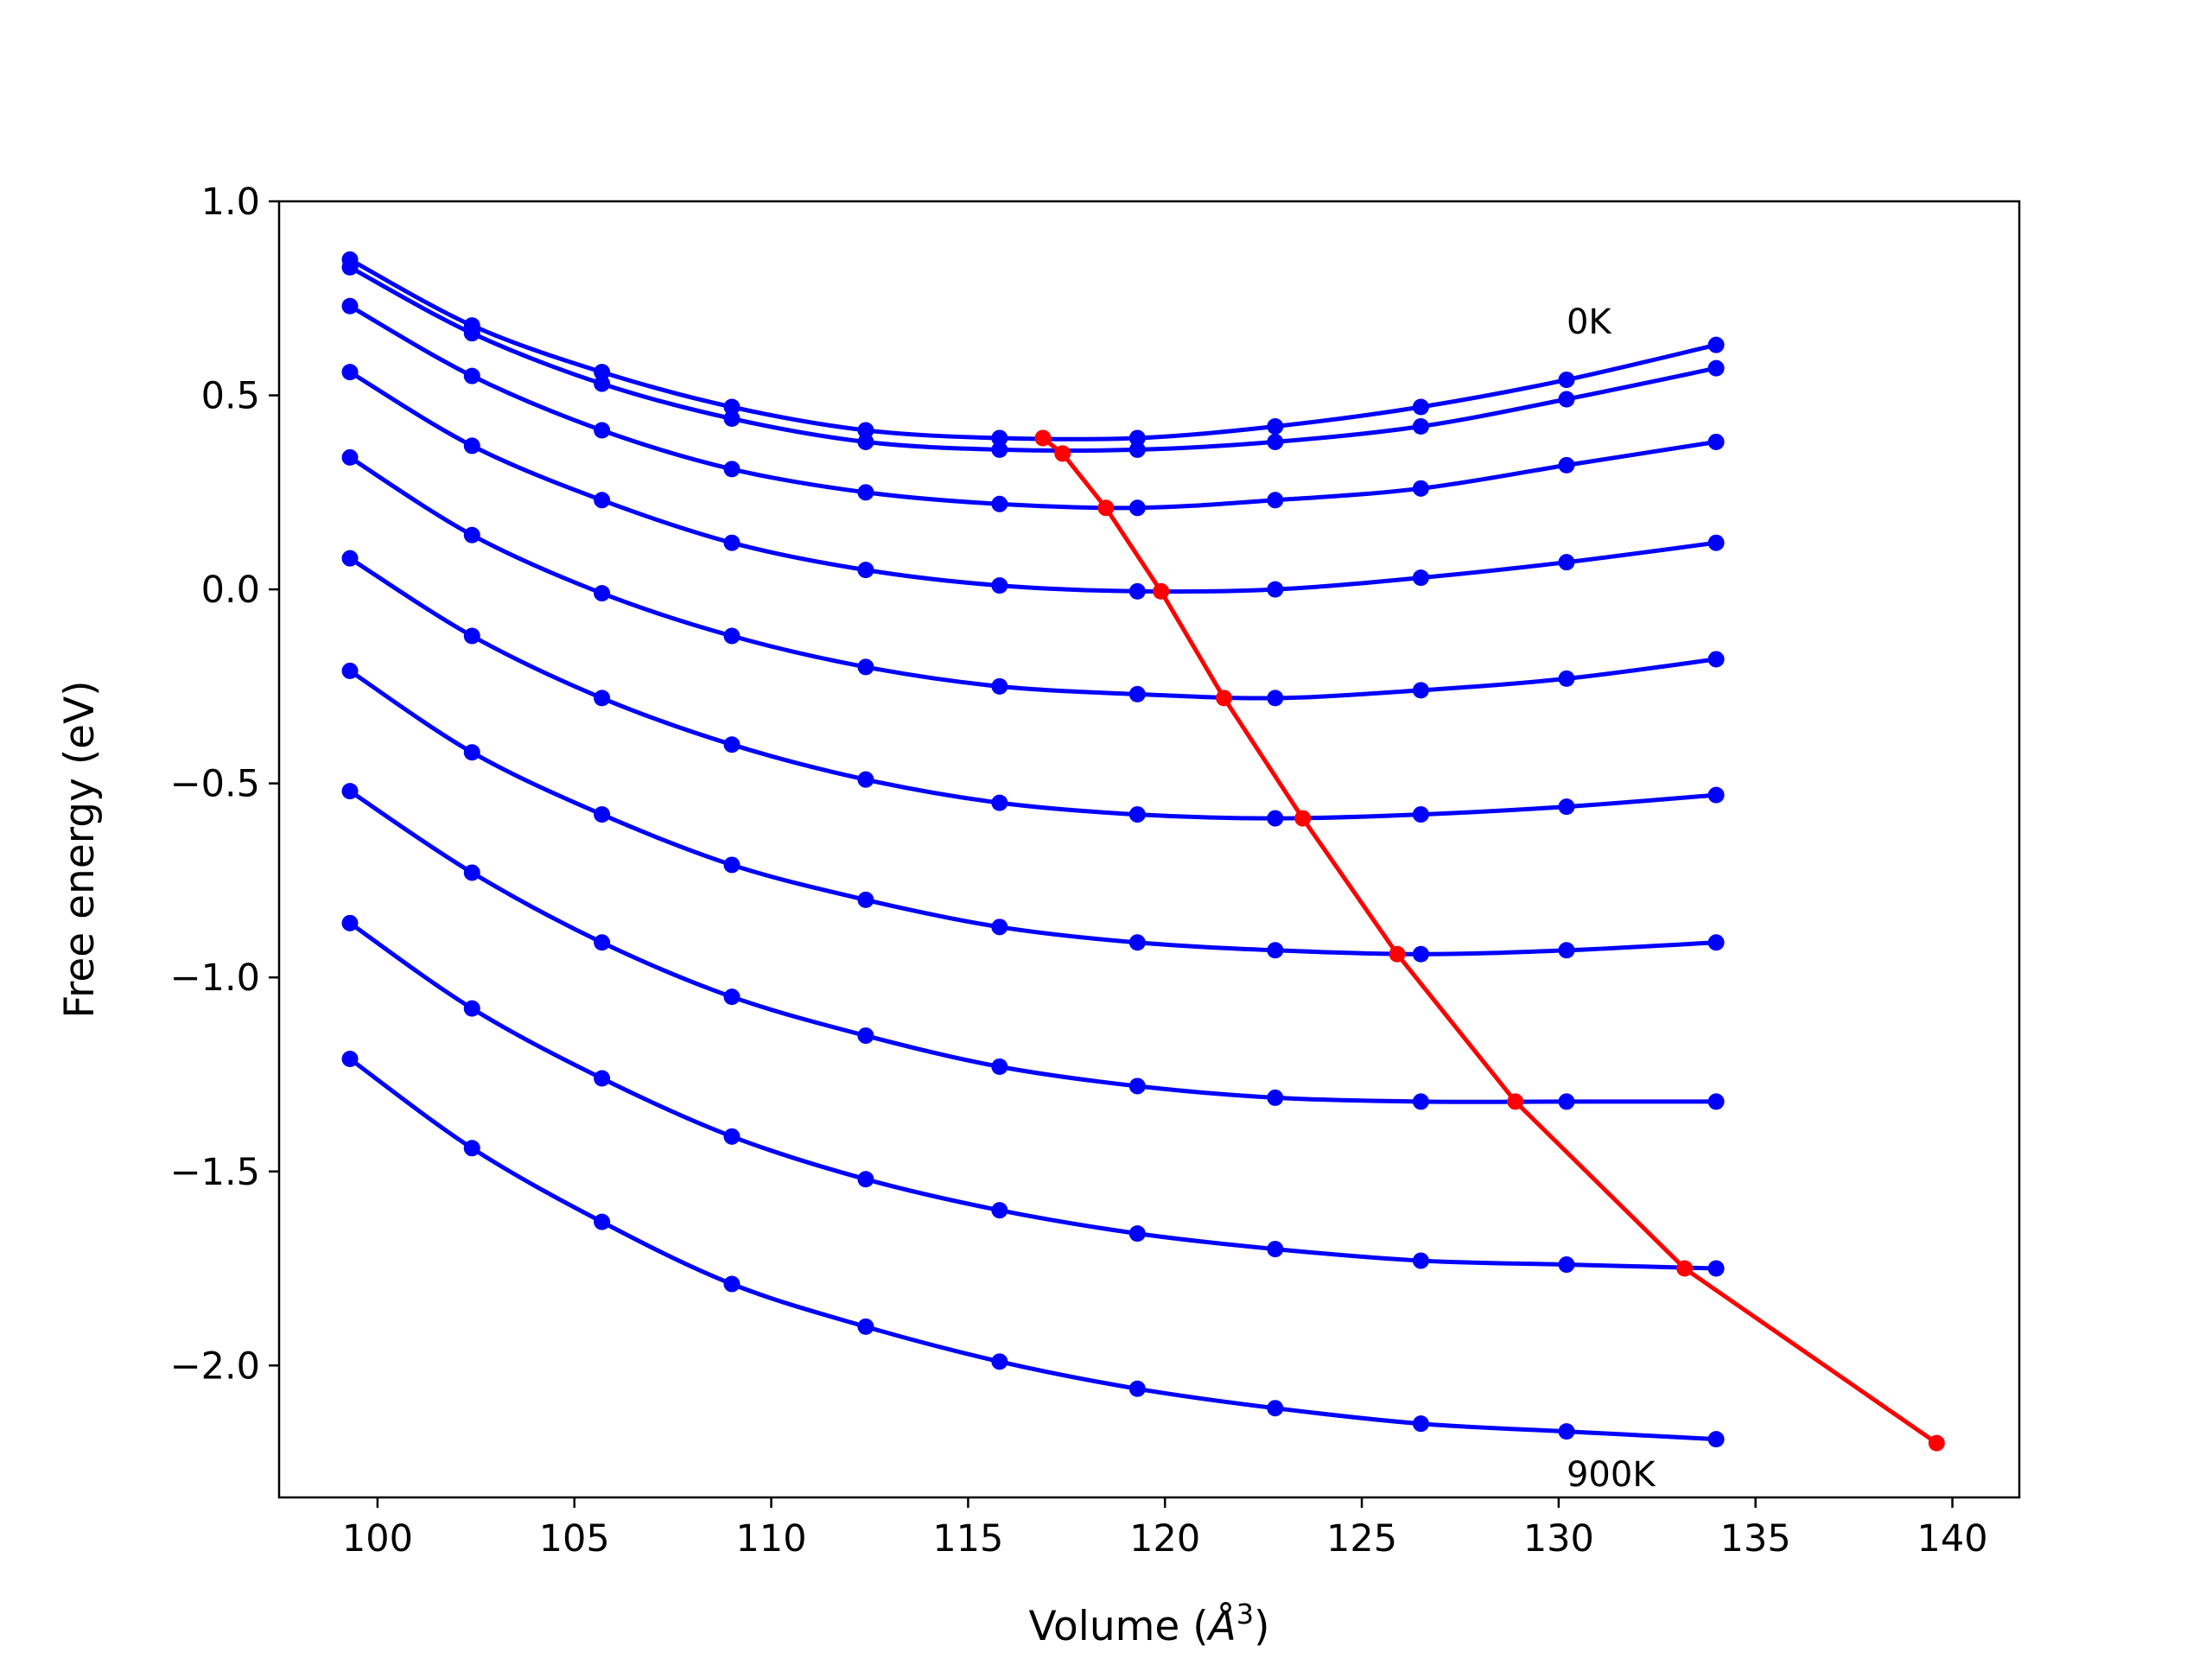 The image size is (2212, 1659). I want to click on x-axis-label-suffix: ), so click(1261, 1626).